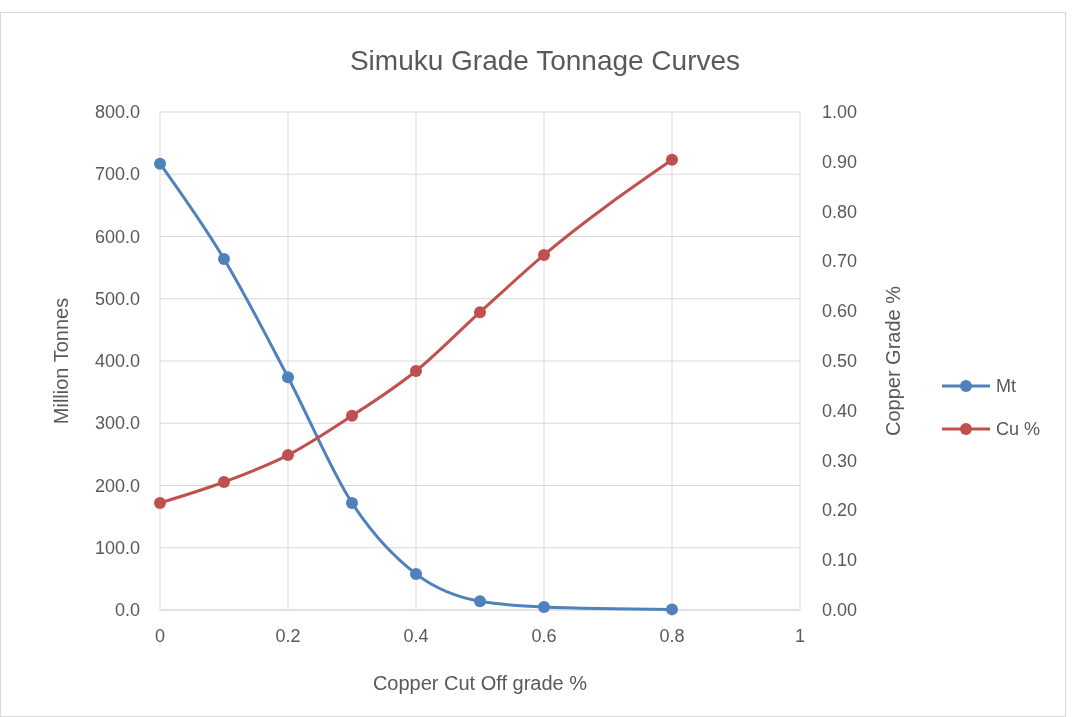 This screenshot has width=1077, height=717. What do you see at coordinates (800, 636) in the screenshot?
I see `x-tick-label: 1` at bounding box center [800, 636].